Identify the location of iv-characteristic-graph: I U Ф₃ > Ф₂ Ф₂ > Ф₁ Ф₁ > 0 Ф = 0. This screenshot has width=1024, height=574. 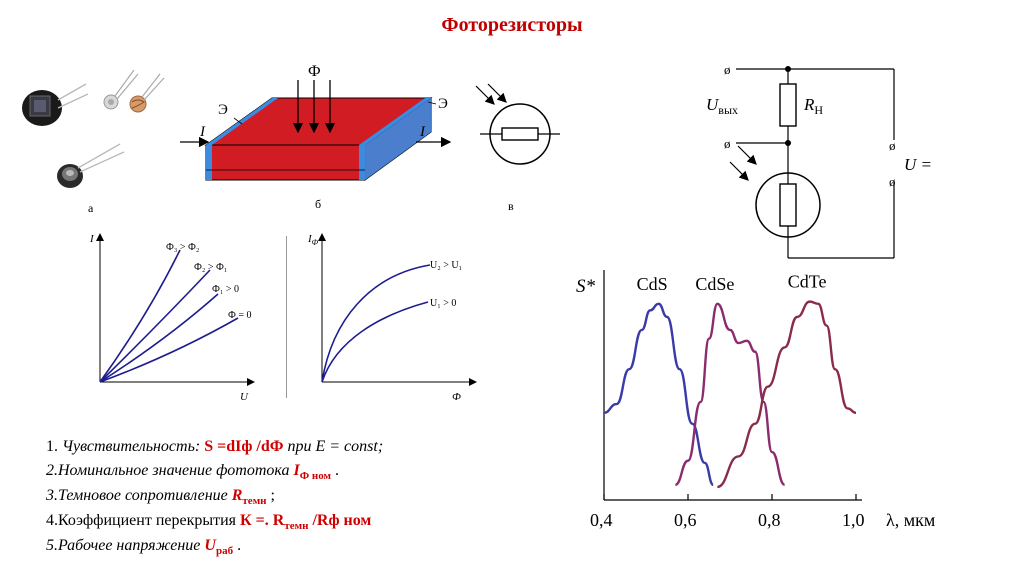
(172, 318).